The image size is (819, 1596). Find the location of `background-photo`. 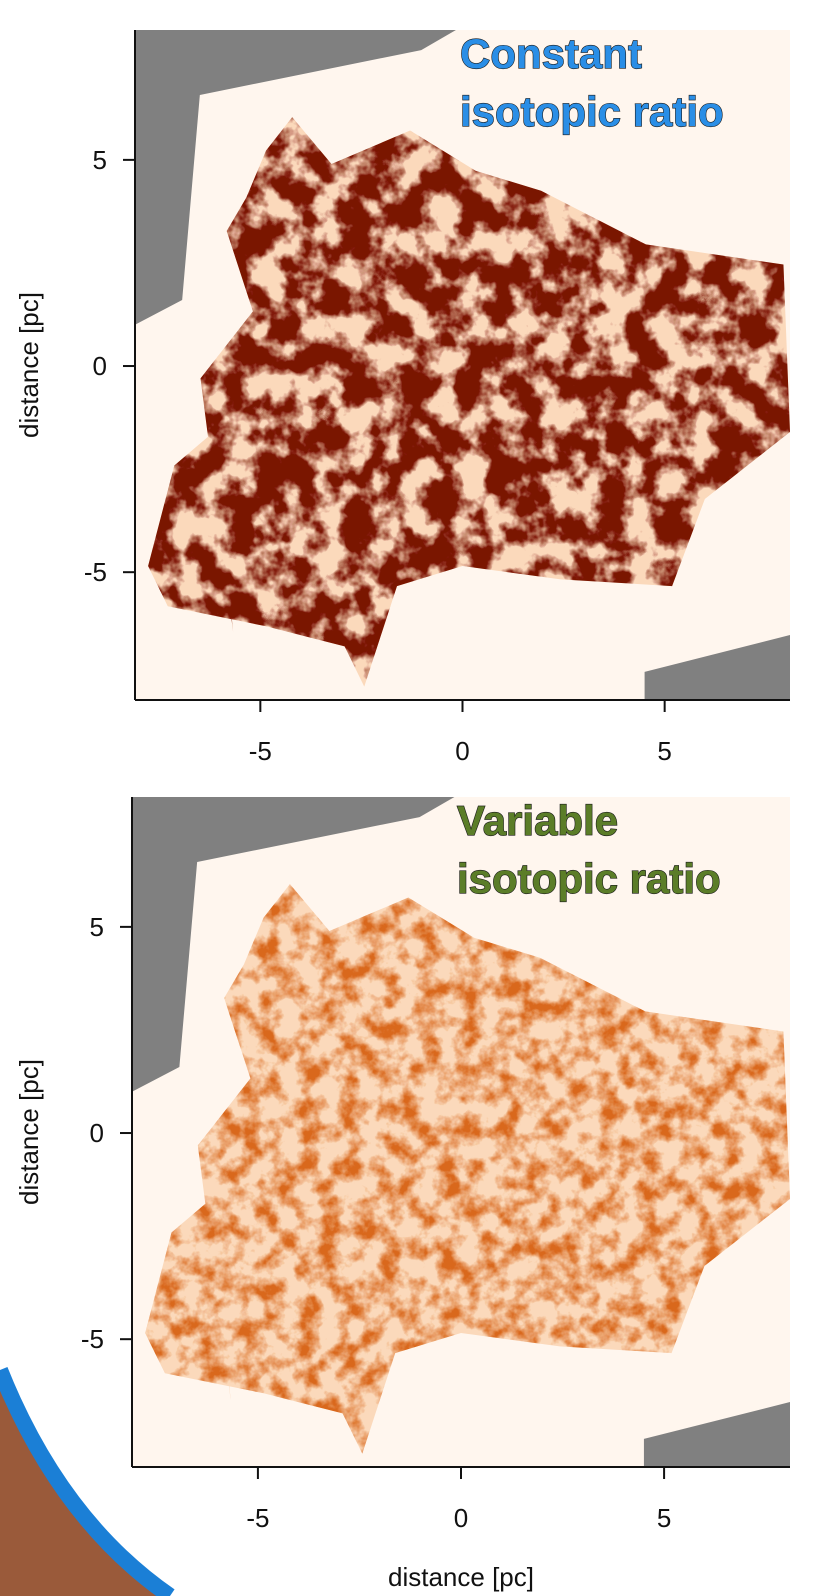

background-photo is located at coordinates (85, 1483).